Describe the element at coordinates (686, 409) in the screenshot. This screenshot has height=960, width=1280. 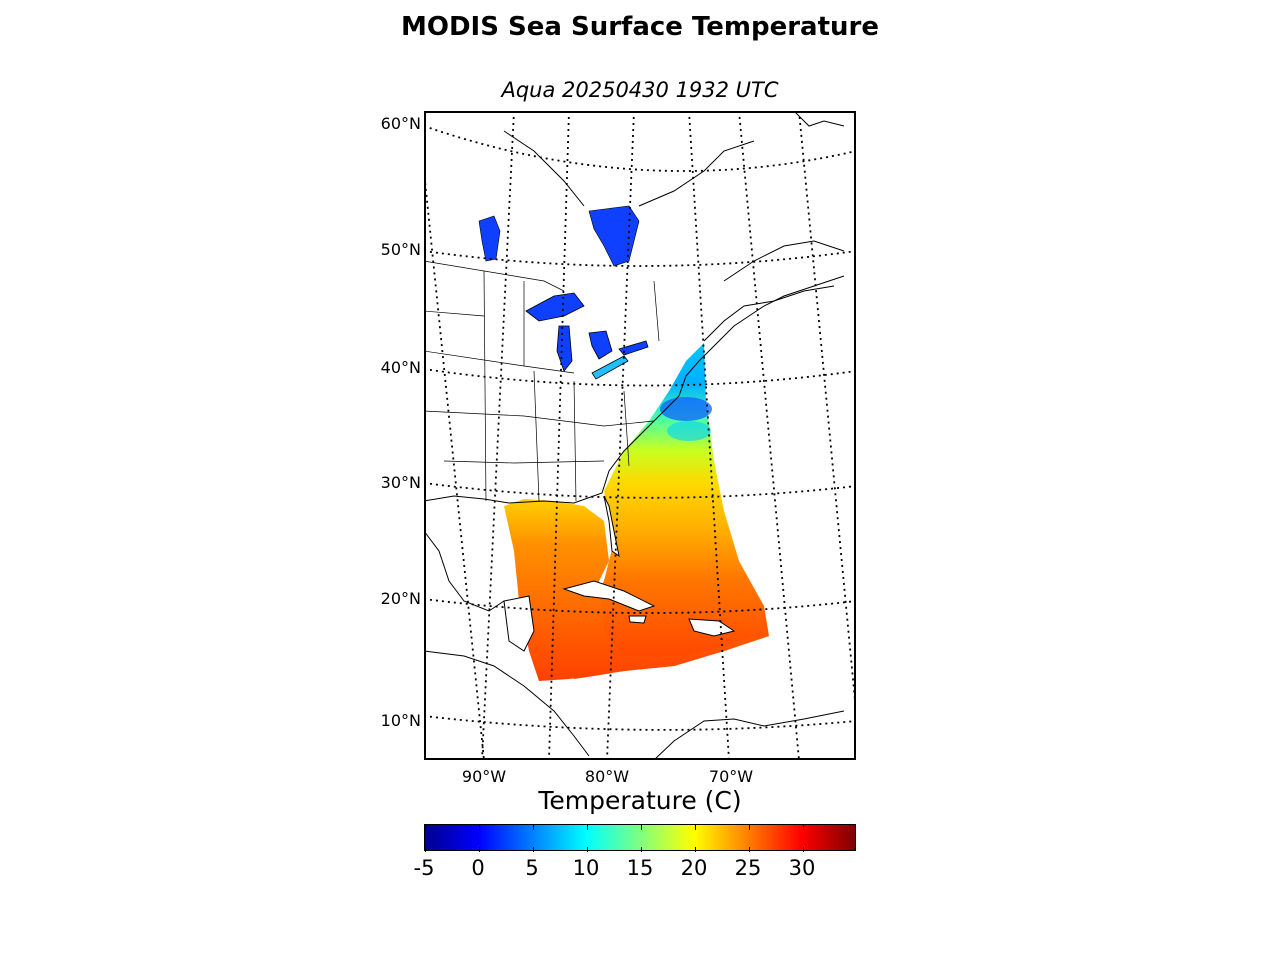
I see `cold-patch` at that location.